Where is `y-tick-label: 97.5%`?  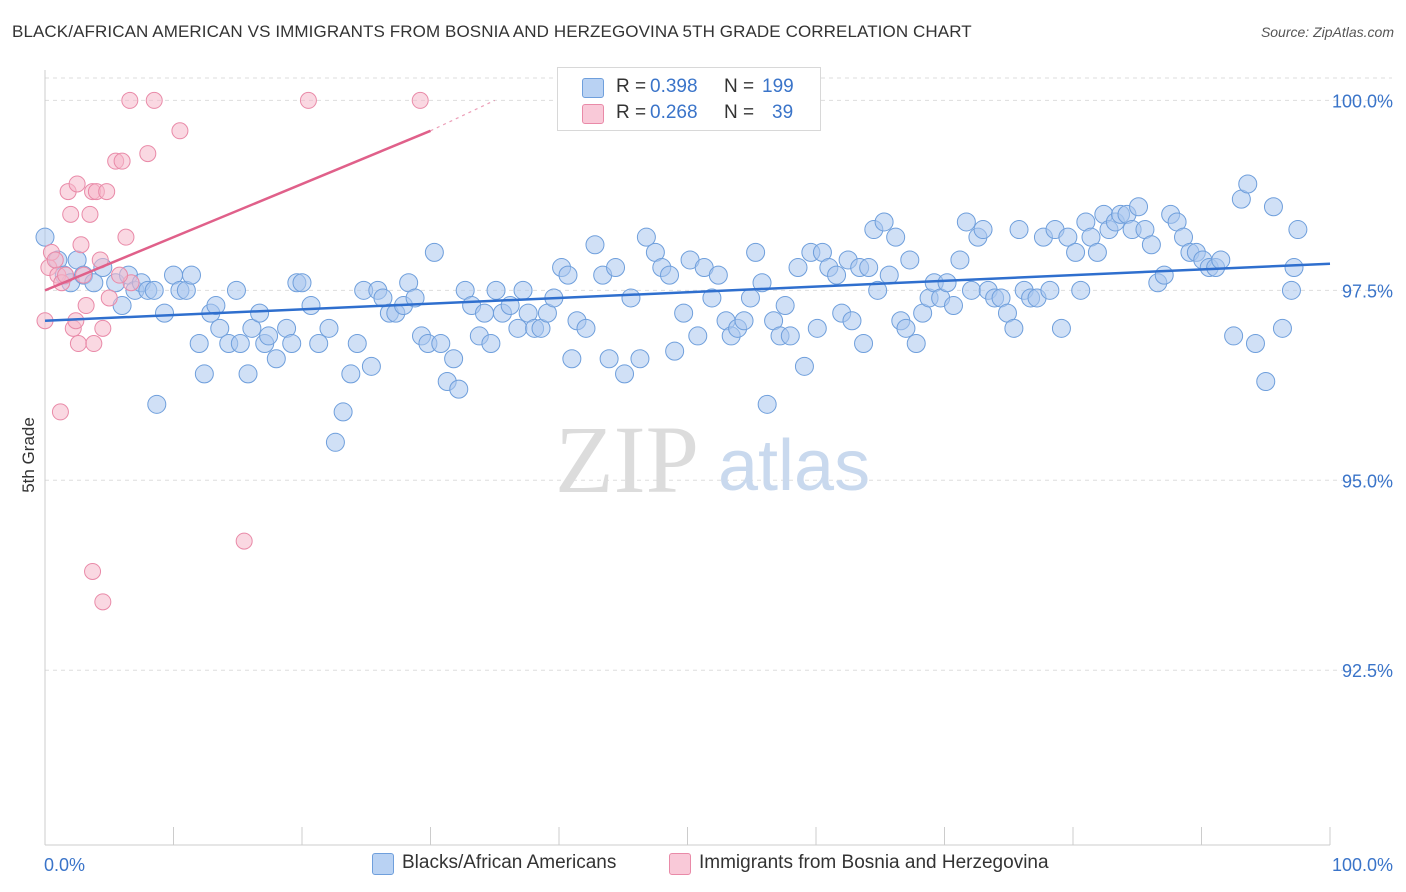 y-tick-label: 97.5% is located at coordinates (1367, 291).